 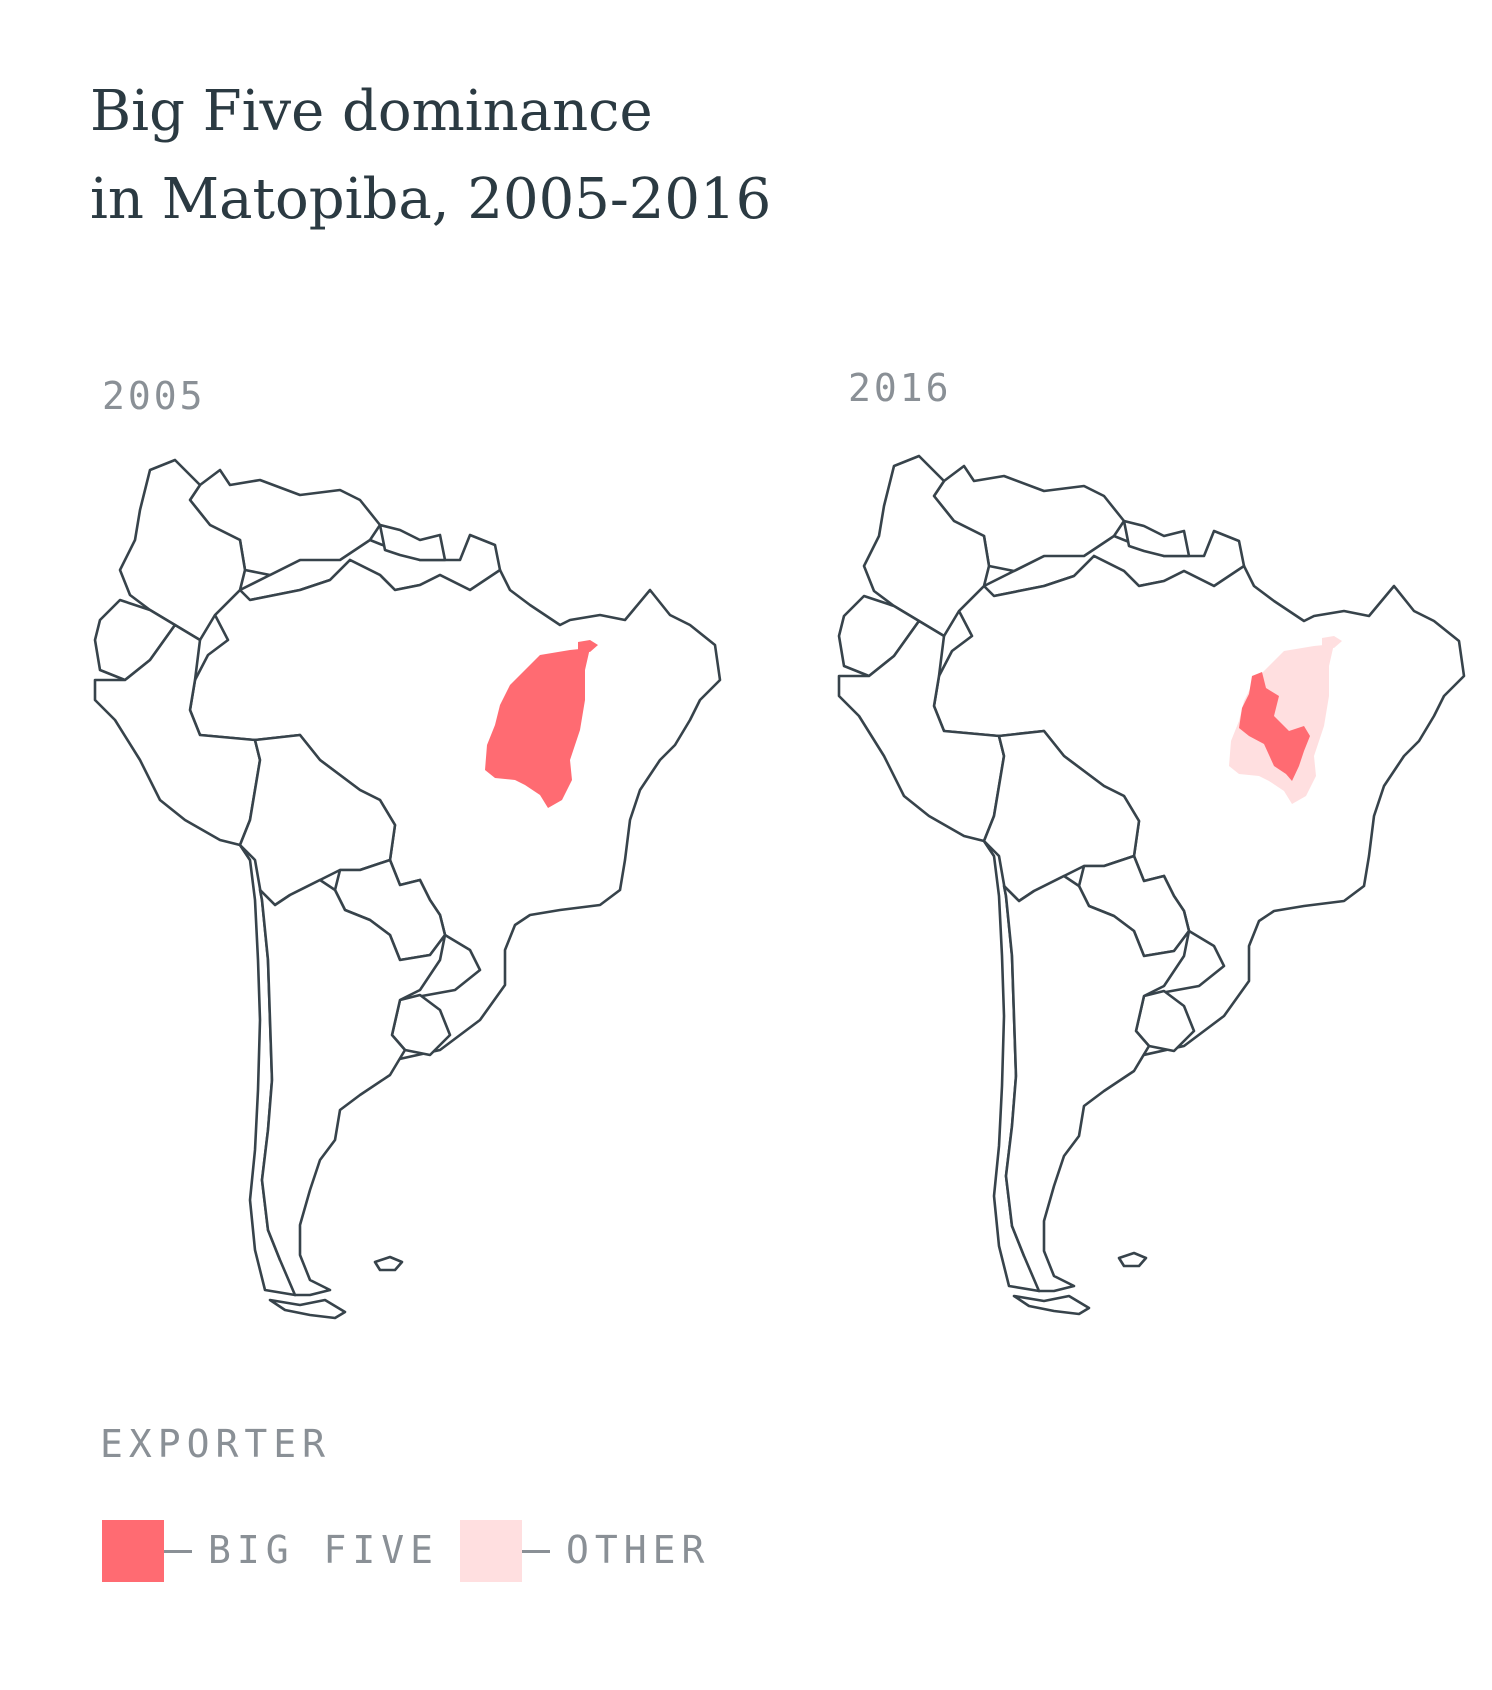 I want to click on legend-label-other: OTHER, so click(x=638, y=1550).